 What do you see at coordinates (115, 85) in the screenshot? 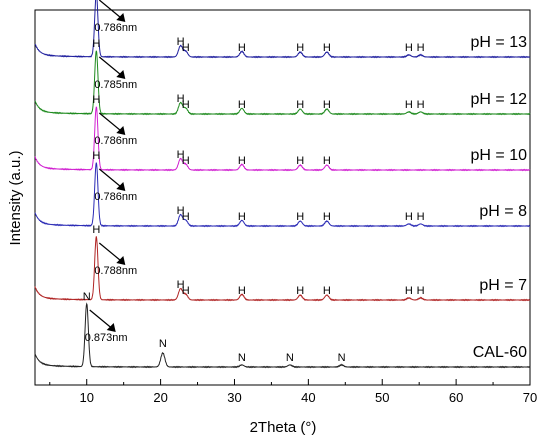
I see `d-spacing-label: 0.785nm` at bounding box center [115, 85].